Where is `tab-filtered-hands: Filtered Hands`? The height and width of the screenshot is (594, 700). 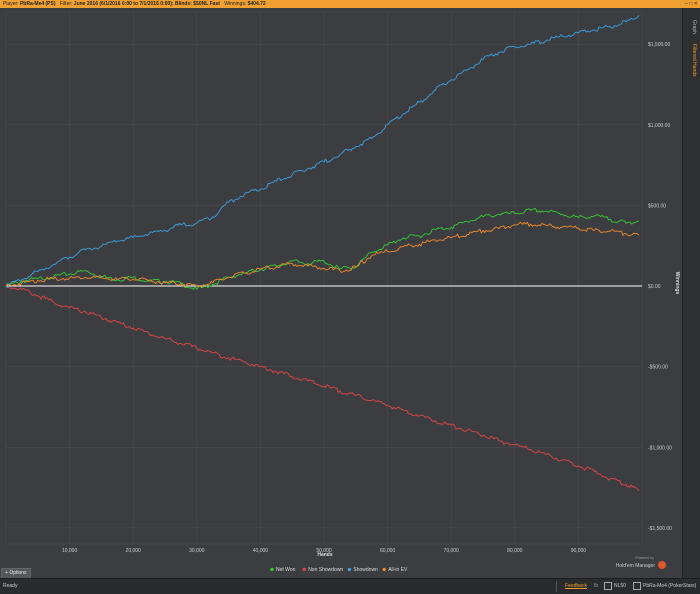 tab-filtered-hands: Filtered Hands is located at coordinates (694, 60).